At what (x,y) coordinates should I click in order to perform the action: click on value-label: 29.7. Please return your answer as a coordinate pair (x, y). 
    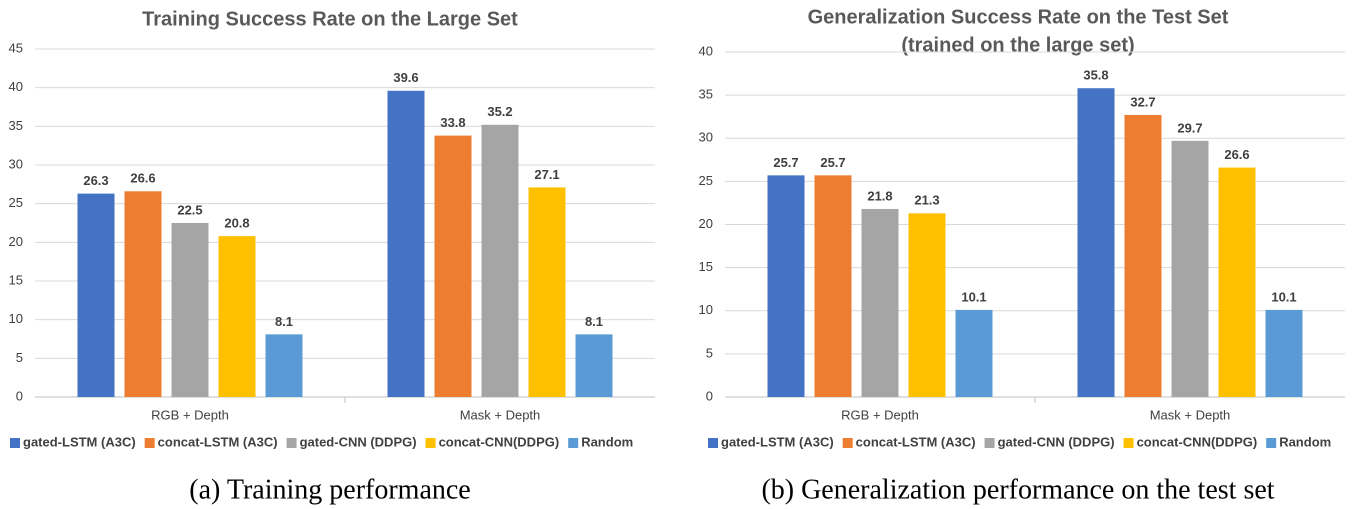
    Looking at the image, I should click on (1189, 127).